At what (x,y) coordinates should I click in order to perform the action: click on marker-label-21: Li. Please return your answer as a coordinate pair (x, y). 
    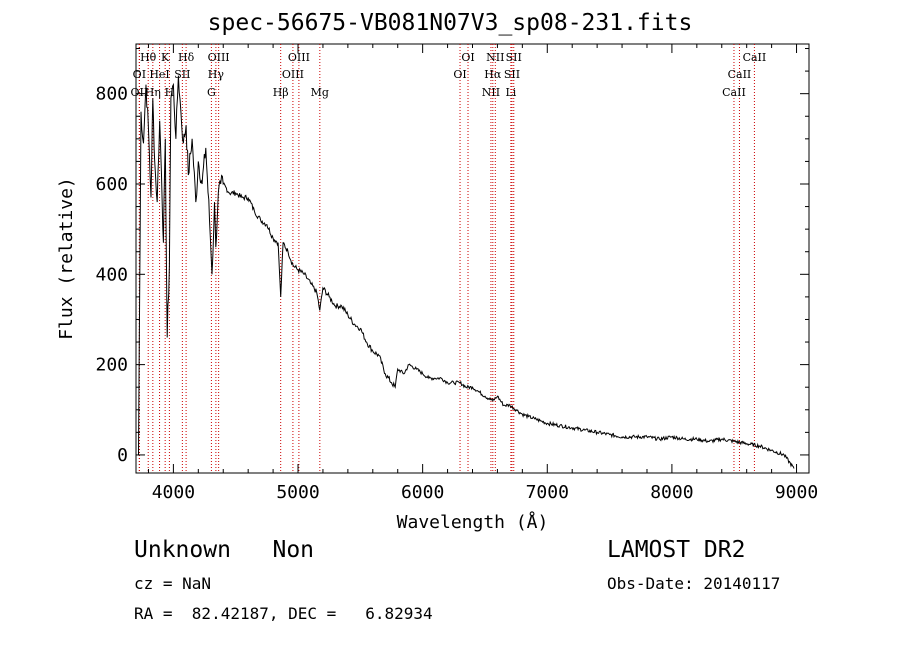
    Looking at the image, I should click on (510, 92).